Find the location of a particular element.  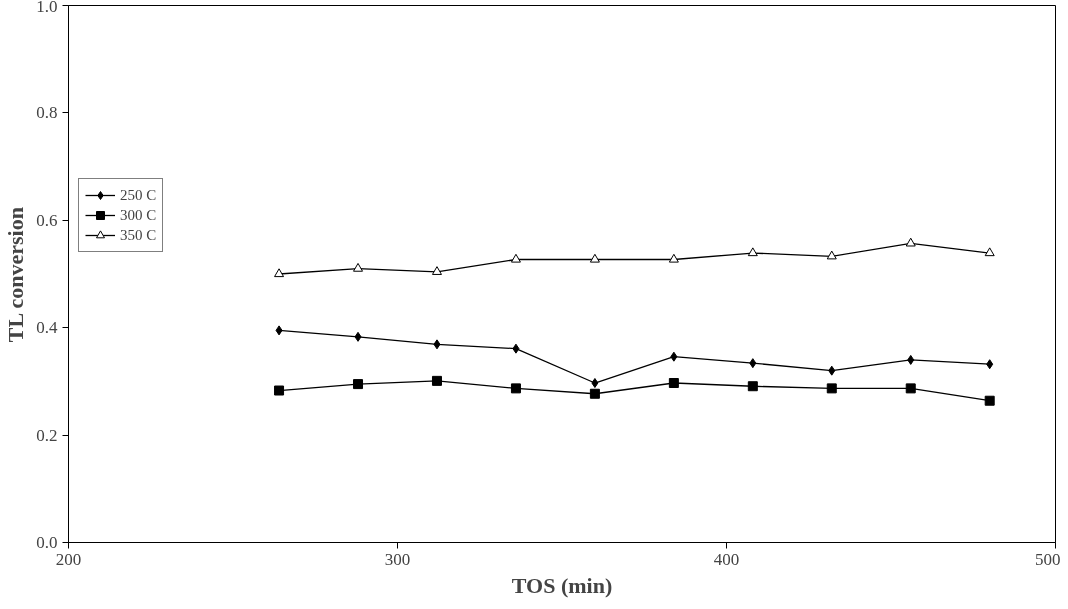

y-tick-label: 0.0 is located at coordinates (47, 542).